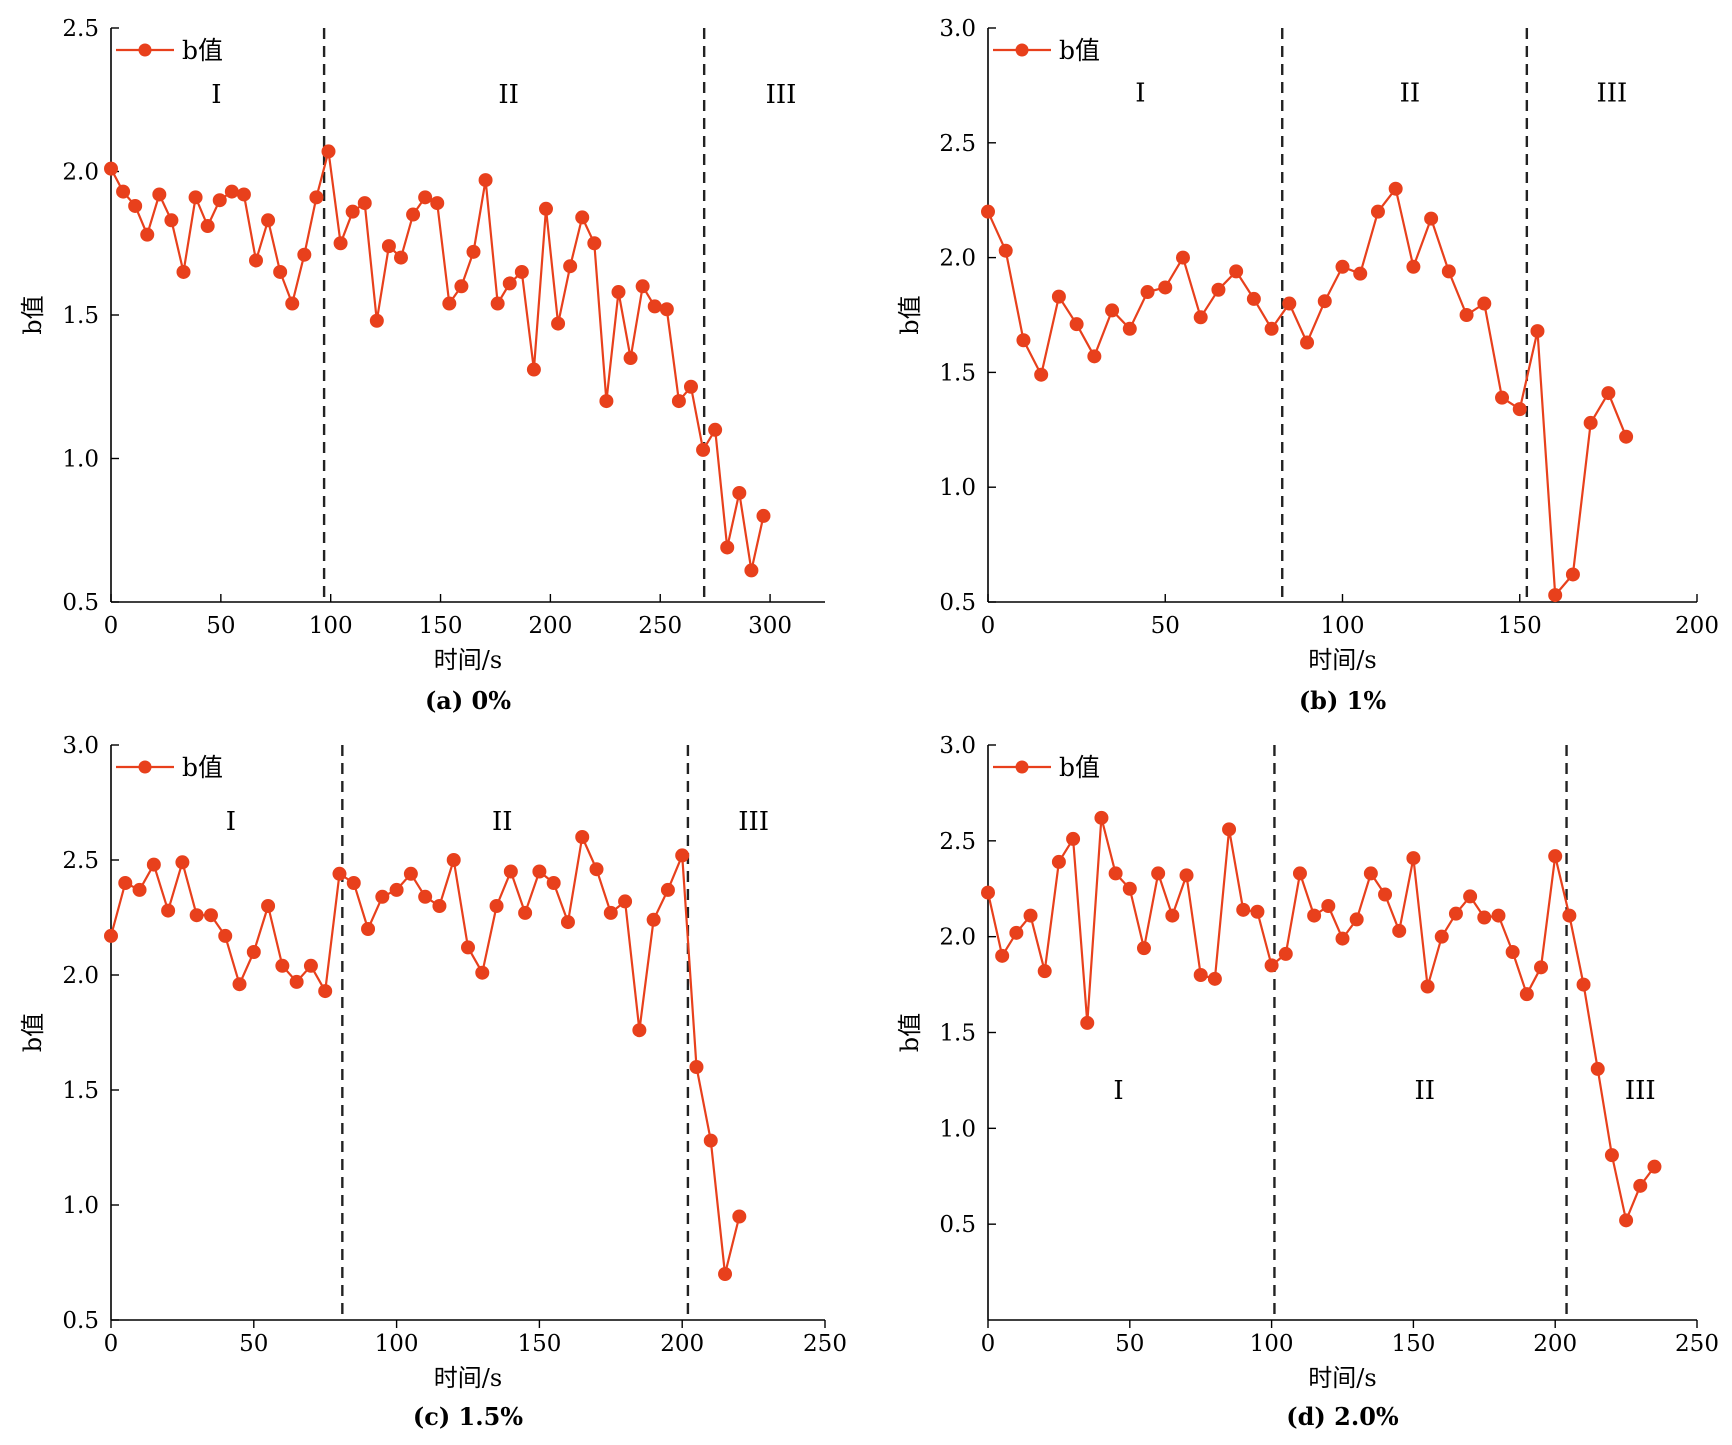 Image resolution: width=1732 pixels, height=1445 pixels. I want to click on stage-label: III, so click(1640, 1091).